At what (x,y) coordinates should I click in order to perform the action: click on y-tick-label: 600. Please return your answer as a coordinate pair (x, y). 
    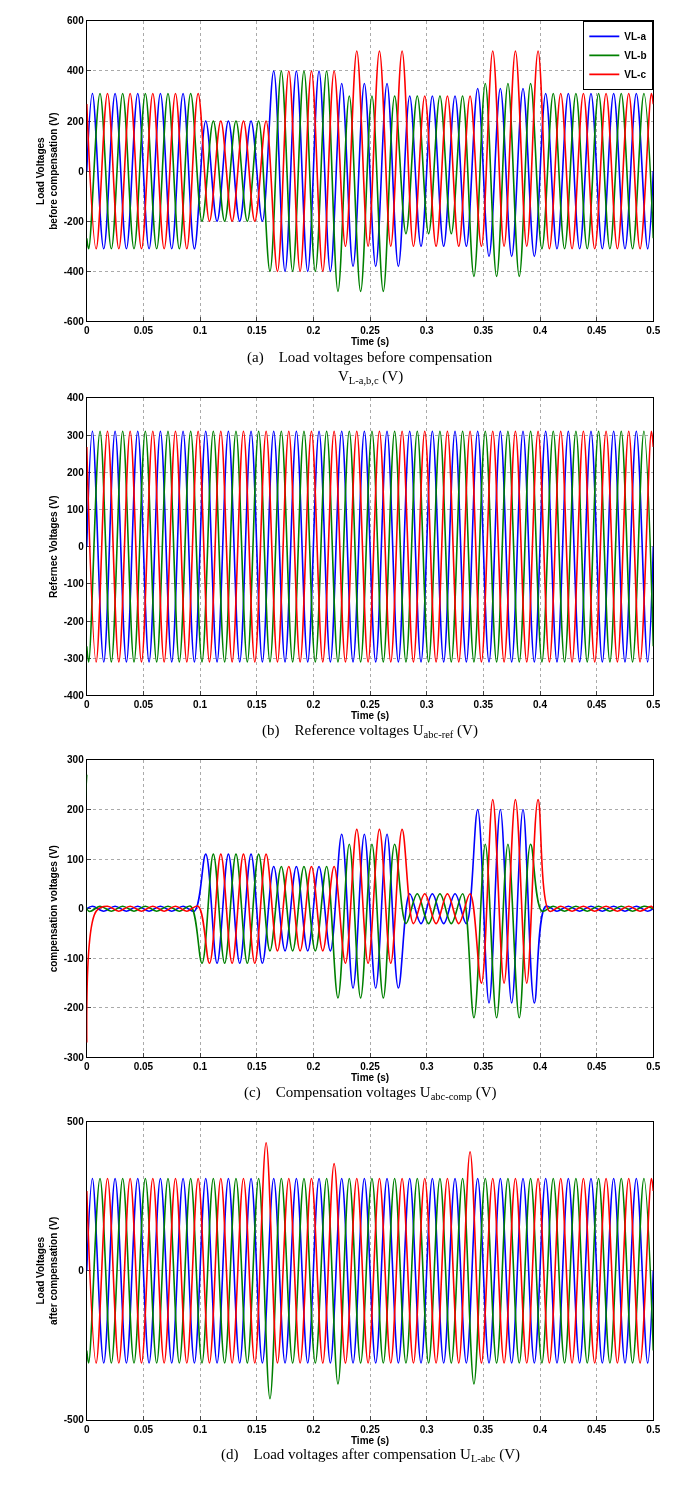
    Looking at the image, I should click on (76, 21).